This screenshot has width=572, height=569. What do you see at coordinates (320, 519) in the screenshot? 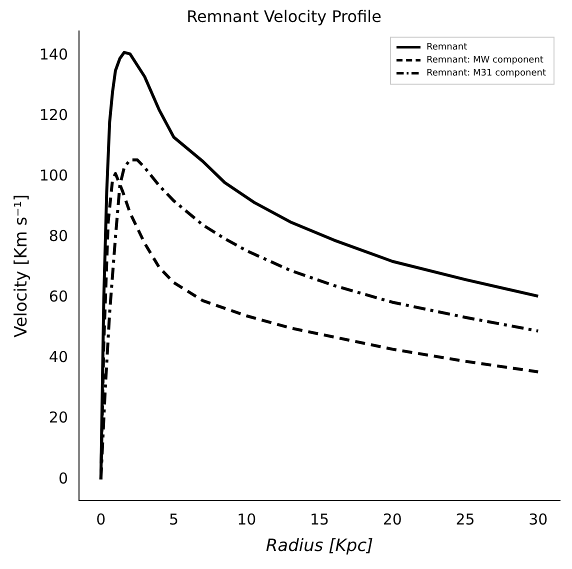
I see `x-tick-label: 15` at bounding box center [320, 519].